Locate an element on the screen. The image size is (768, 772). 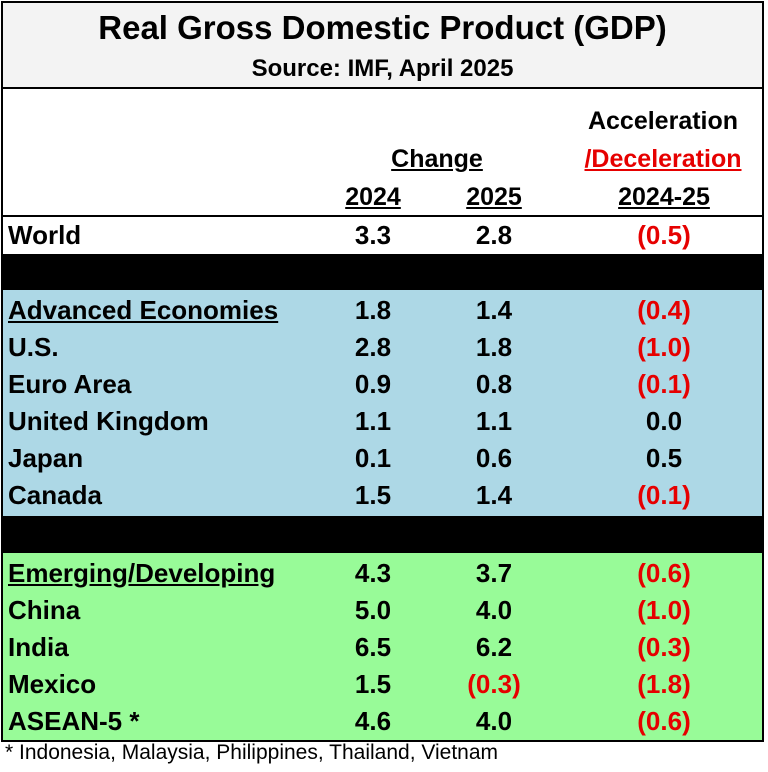
row-china: China 5.0 4.0 (1.0) is located at coordinates (382, 610).